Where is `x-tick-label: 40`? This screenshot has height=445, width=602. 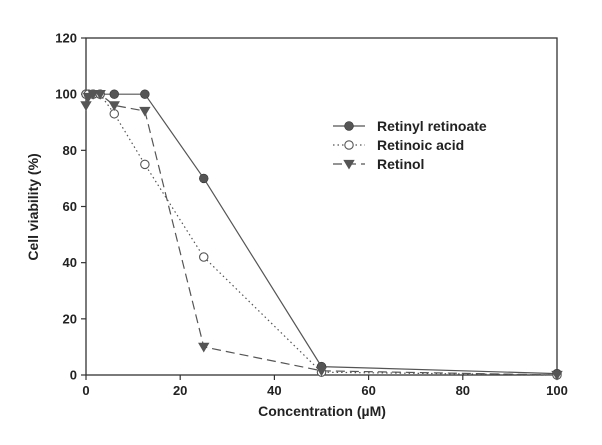
x-tick-label: 40 is located at coordinates (274, 390).